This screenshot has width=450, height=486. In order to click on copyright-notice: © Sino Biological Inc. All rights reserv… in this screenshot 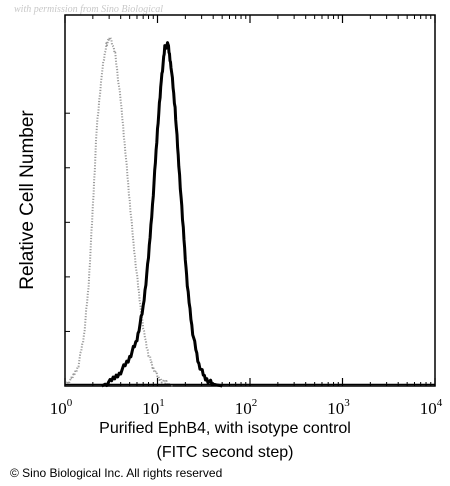, I will do `click(116, 473)`.